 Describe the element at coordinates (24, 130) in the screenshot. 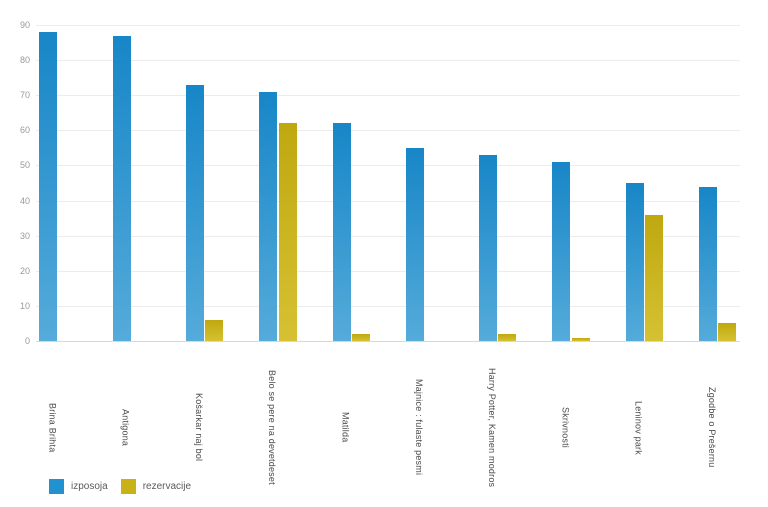

I see `y-tick-label: 60` at that location.